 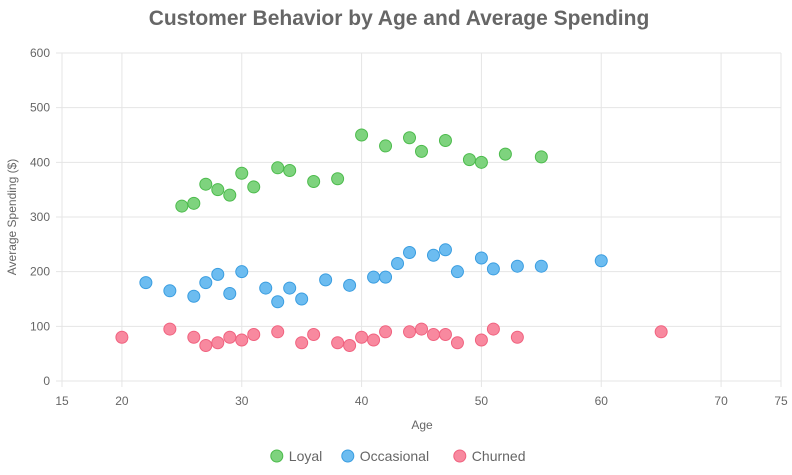 What do you see at coordinates (499, 456) in the screenshot?
I see `legend-label: Churned` at bounding box center [499, 456].